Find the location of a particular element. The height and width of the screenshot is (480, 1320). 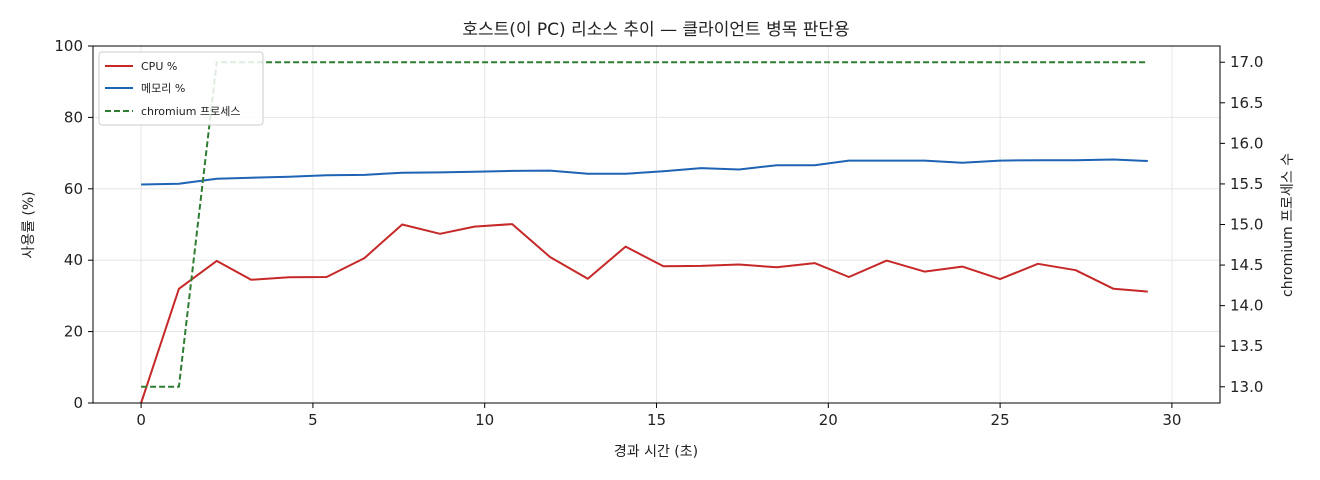

y-tick-label: 100 is located at coordinates (68, 46).